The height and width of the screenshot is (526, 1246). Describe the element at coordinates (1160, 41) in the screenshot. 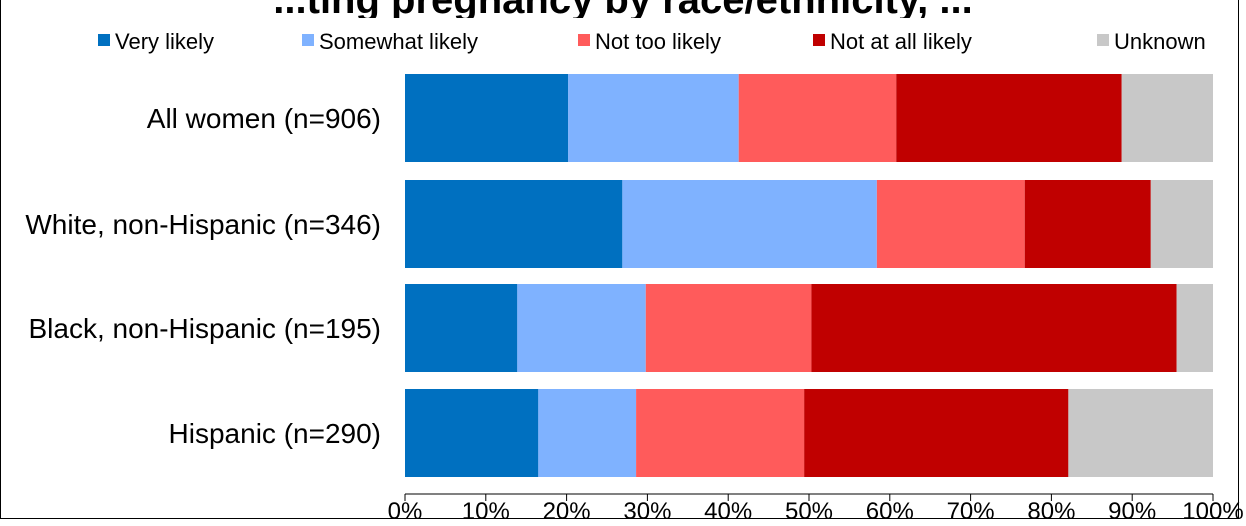

I see `legend-label: Unknown` at that location.